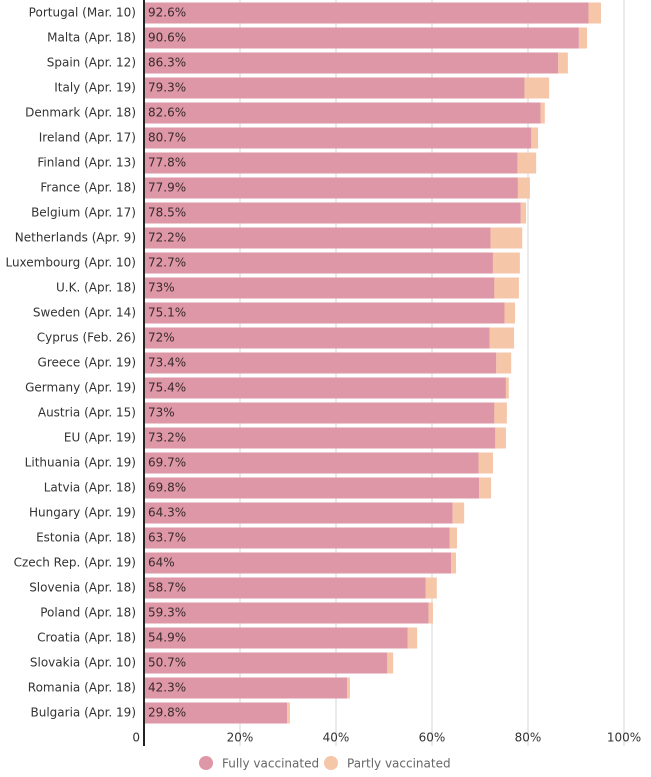  Describe the element at coordinates (270, 764) in the screenshot. I see `legend-label: Fully vaccinated` at that location.